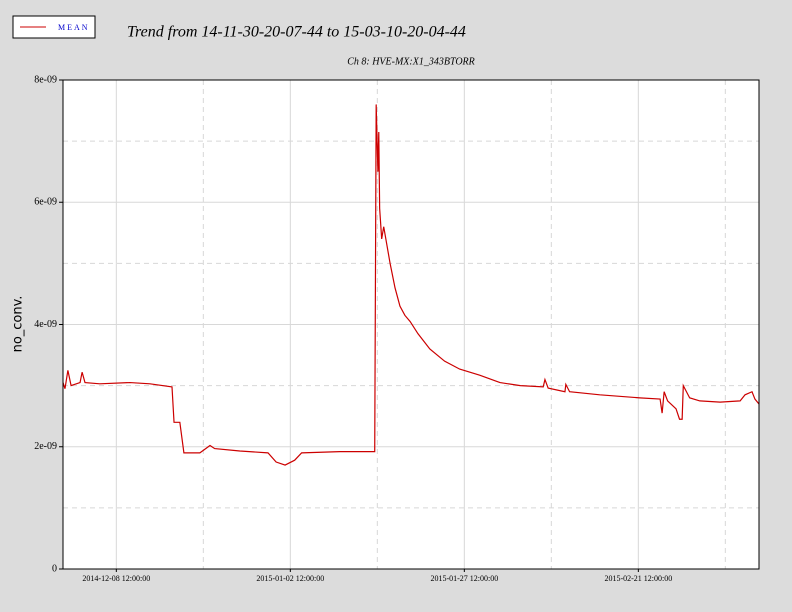 This screenshot has height=612, width=792. Describe the element at coordinates (45, 202) in the screenshot. I see `y-tick-label: 6e-09` at that location.